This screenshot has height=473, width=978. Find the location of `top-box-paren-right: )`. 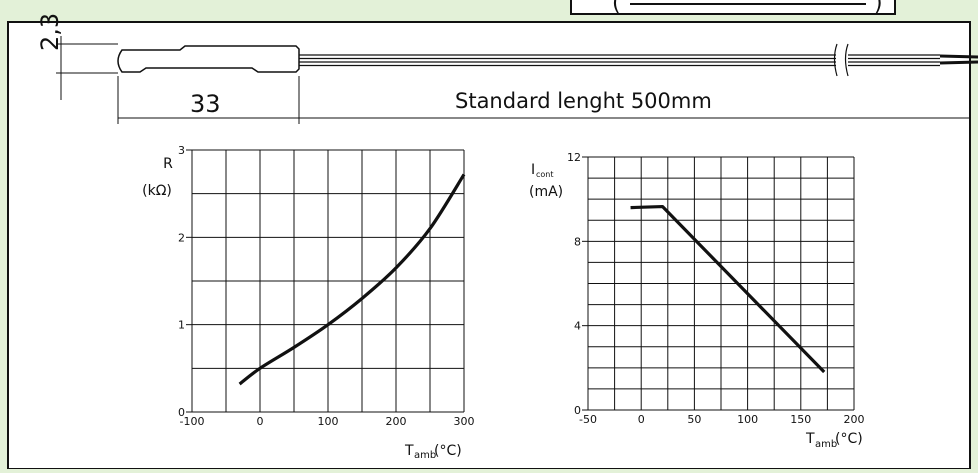

top-box-paren-right: ) is located at coordinates (878, 8).